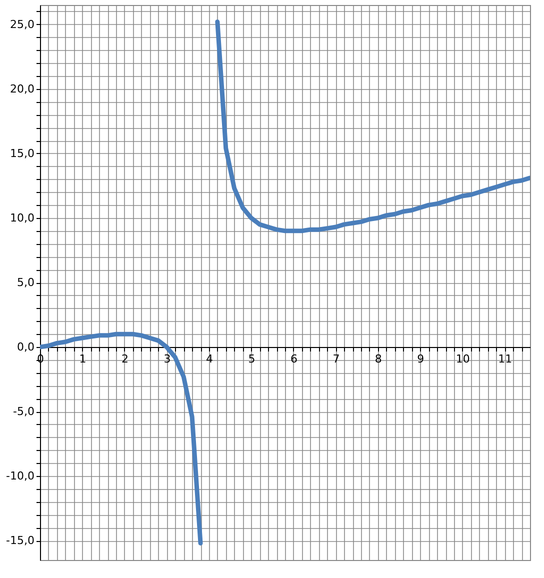 This screenshot has height=578, width=544. I want to click on x-tick-label: 11, so click(505, 359).